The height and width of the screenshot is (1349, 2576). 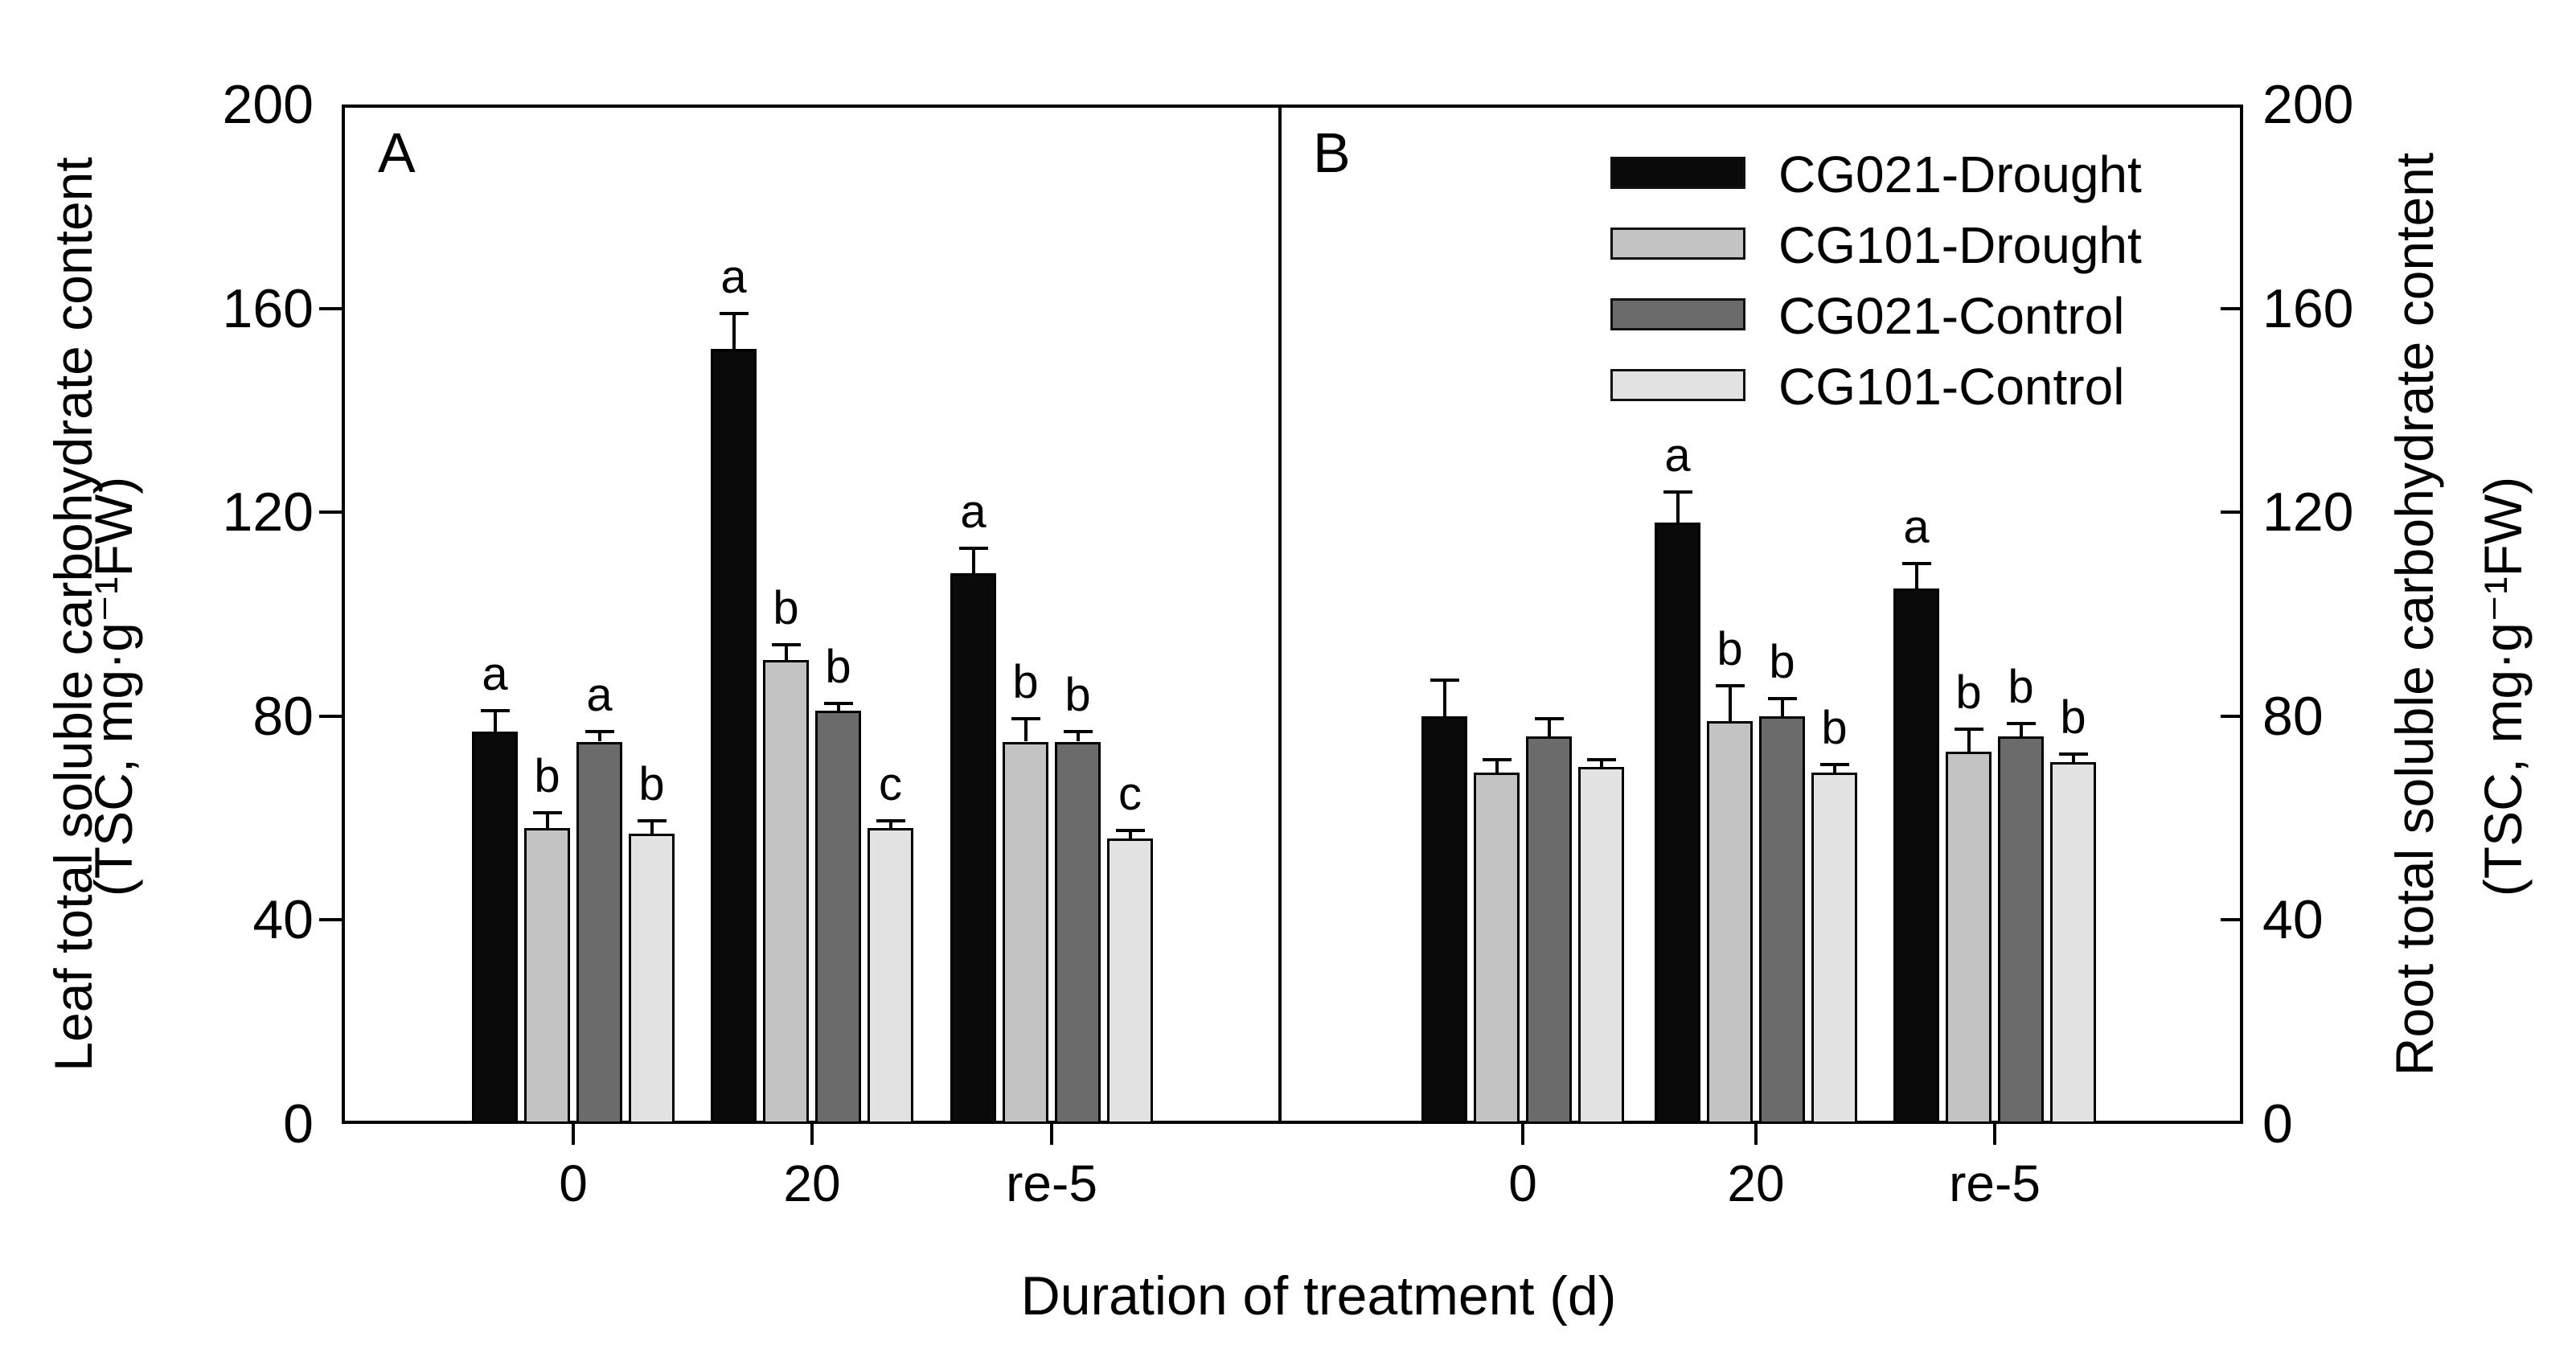 What do you see at coordinates (1319, 1295) in the screenshot?
I see `x-axis-title: Duration of treatment (d)` at bounding box center [1319, 1295].